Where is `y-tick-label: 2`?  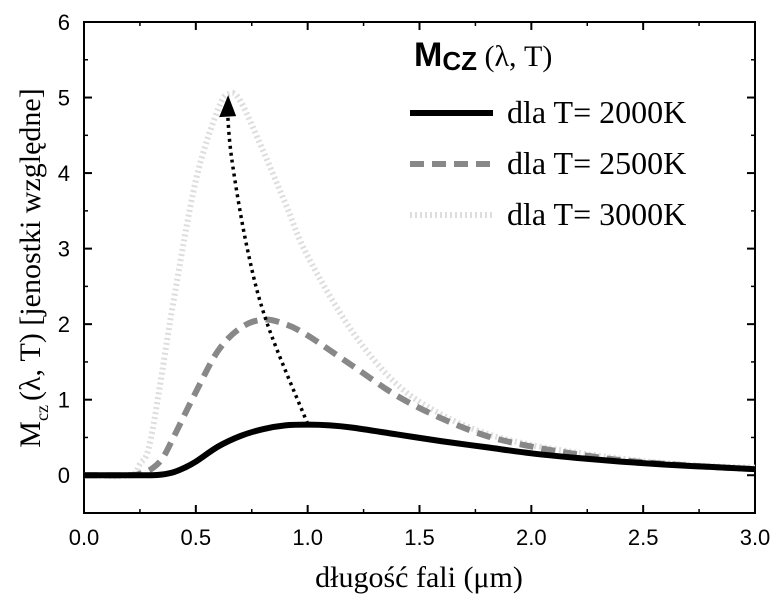
y-tick-label: 2 is located at coordinates (64, 324).